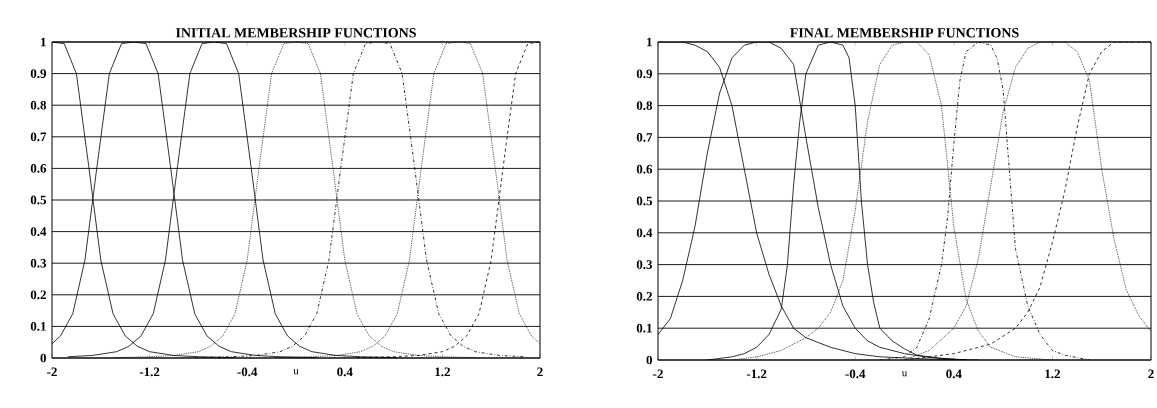  I want to click on chart-title: FINAL MEMBERSHIP FUNCTIONS, so click(904, 33).